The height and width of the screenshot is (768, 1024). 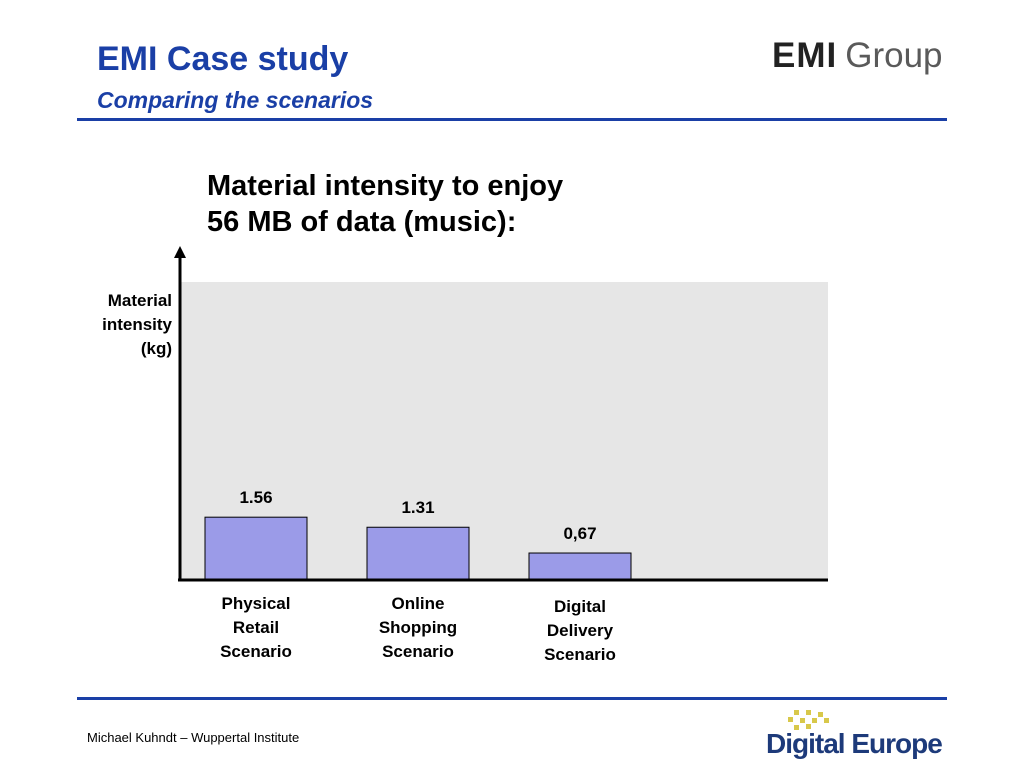 I want to click on data-label-3: 0,67, so click(x=579, y=533).